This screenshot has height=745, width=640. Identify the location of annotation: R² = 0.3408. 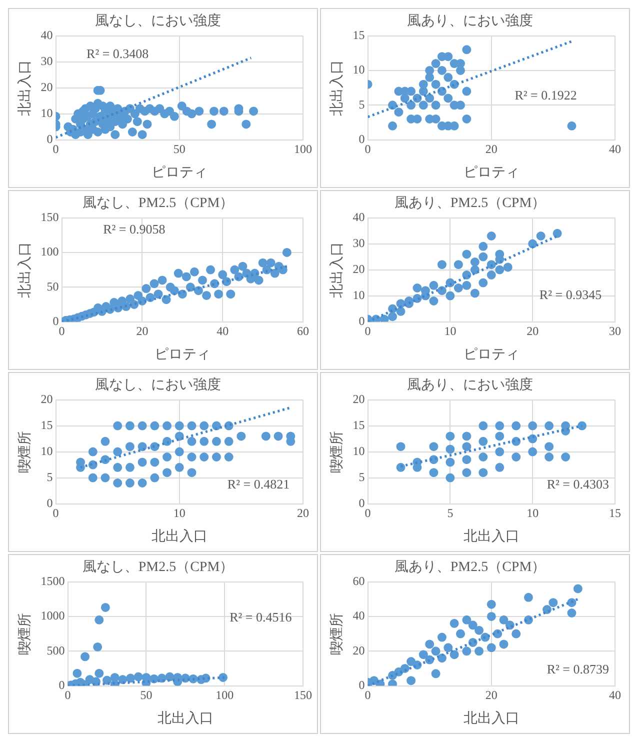
(117, 53).